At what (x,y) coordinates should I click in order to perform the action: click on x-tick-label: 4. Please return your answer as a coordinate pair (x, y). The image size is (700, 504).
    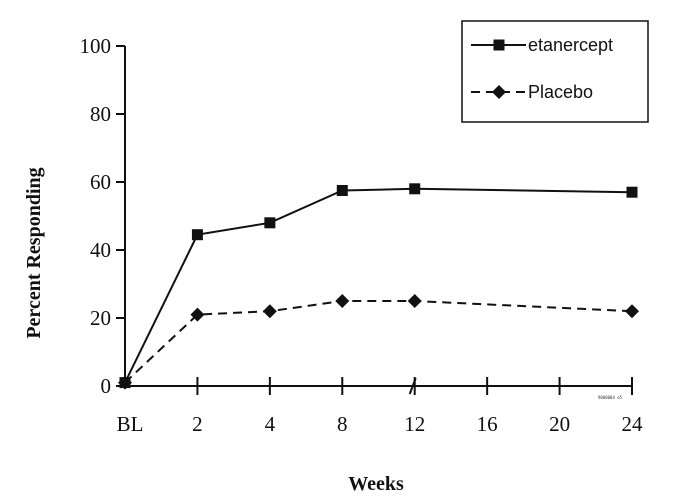
    Looking at the image, I should click on (270, 424).